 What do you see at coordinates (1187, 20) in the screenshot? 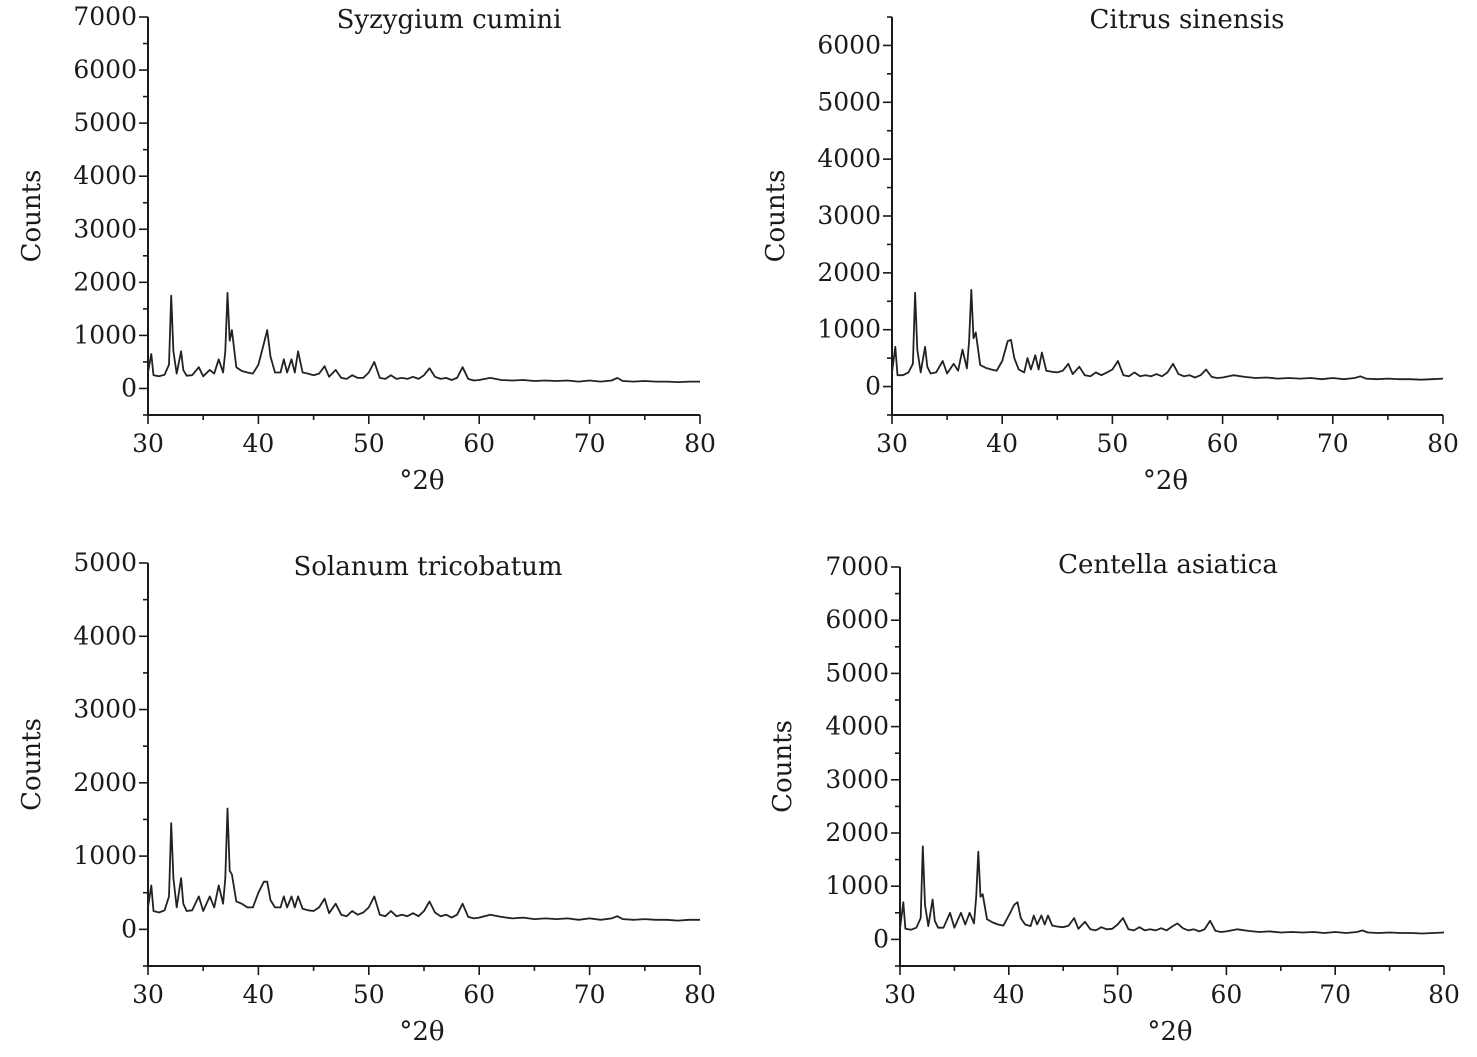
I see `panel-title: Citrus sinensis` at bounding box center [1187, 20].